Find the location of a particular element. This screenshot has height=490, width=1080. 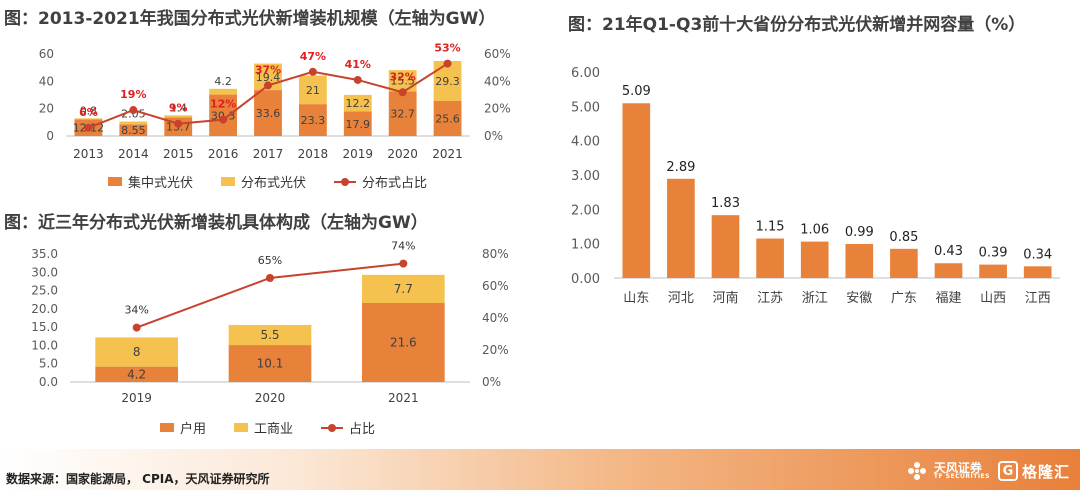

data-label-yellow: 5.5 is located at coordinates (269, 335).